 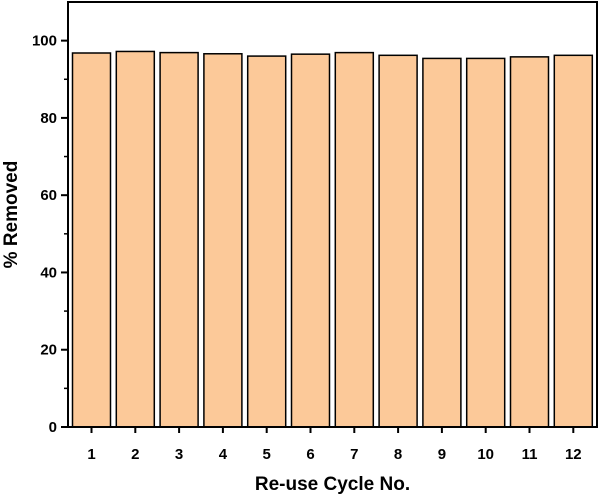 What do you see at coordinates (310, 454) in the screenshot?
I see `x-tick-label: 6` at bounding box center [310, 454].